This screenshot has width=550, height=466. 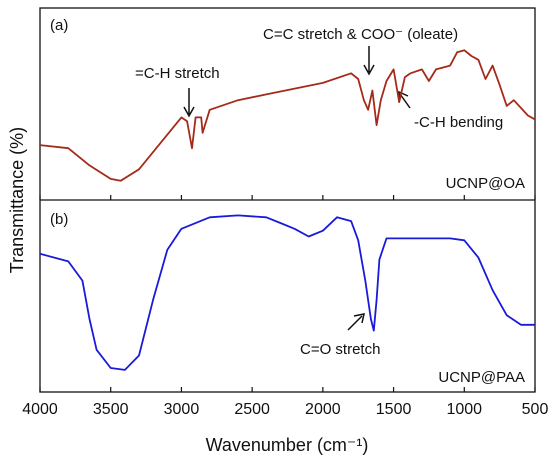 What do you see at coordinates (323, 409) in the screenshot?
I see `x-tick-label: 2000` at bounding box center [323, 409].